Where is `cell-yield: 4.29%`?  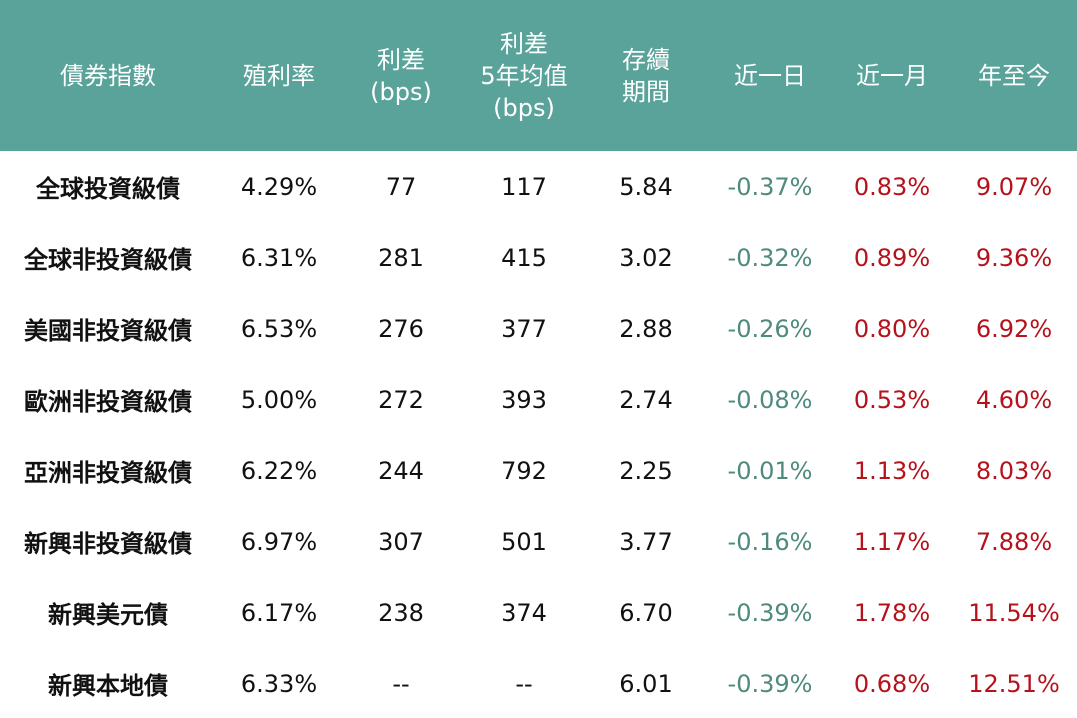
cell-yield: 4.29% is located at coordinates (279, 186).